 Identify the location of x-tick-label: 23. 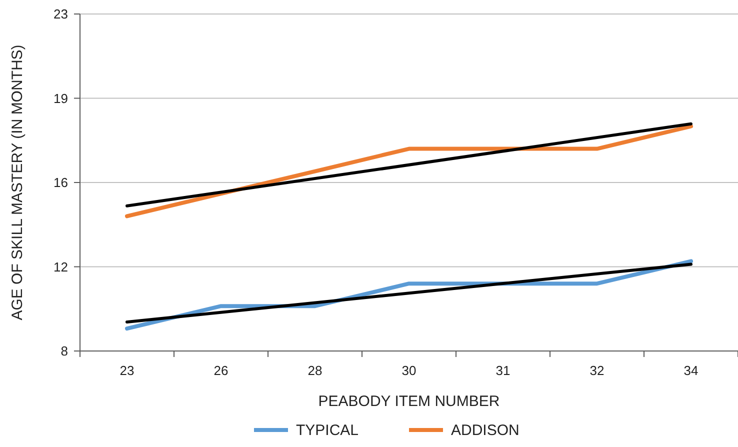
(127, 370).